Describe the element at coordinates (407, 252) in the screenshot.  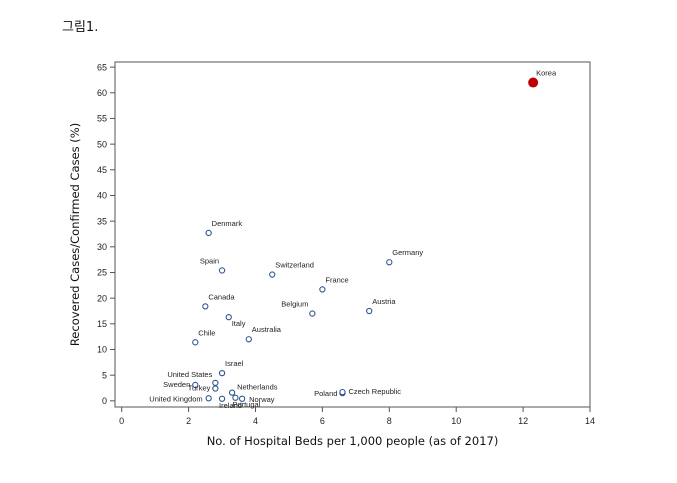
I see `label-germany: Germany` at that location.